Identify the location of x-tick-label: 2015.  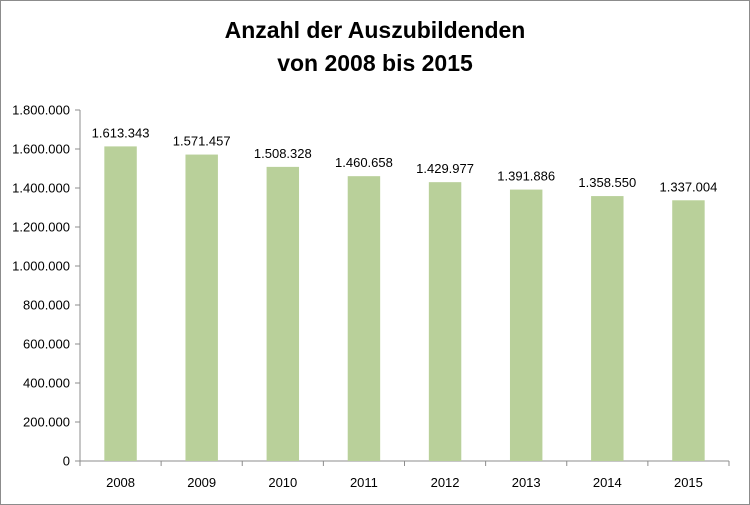
(688, 482).